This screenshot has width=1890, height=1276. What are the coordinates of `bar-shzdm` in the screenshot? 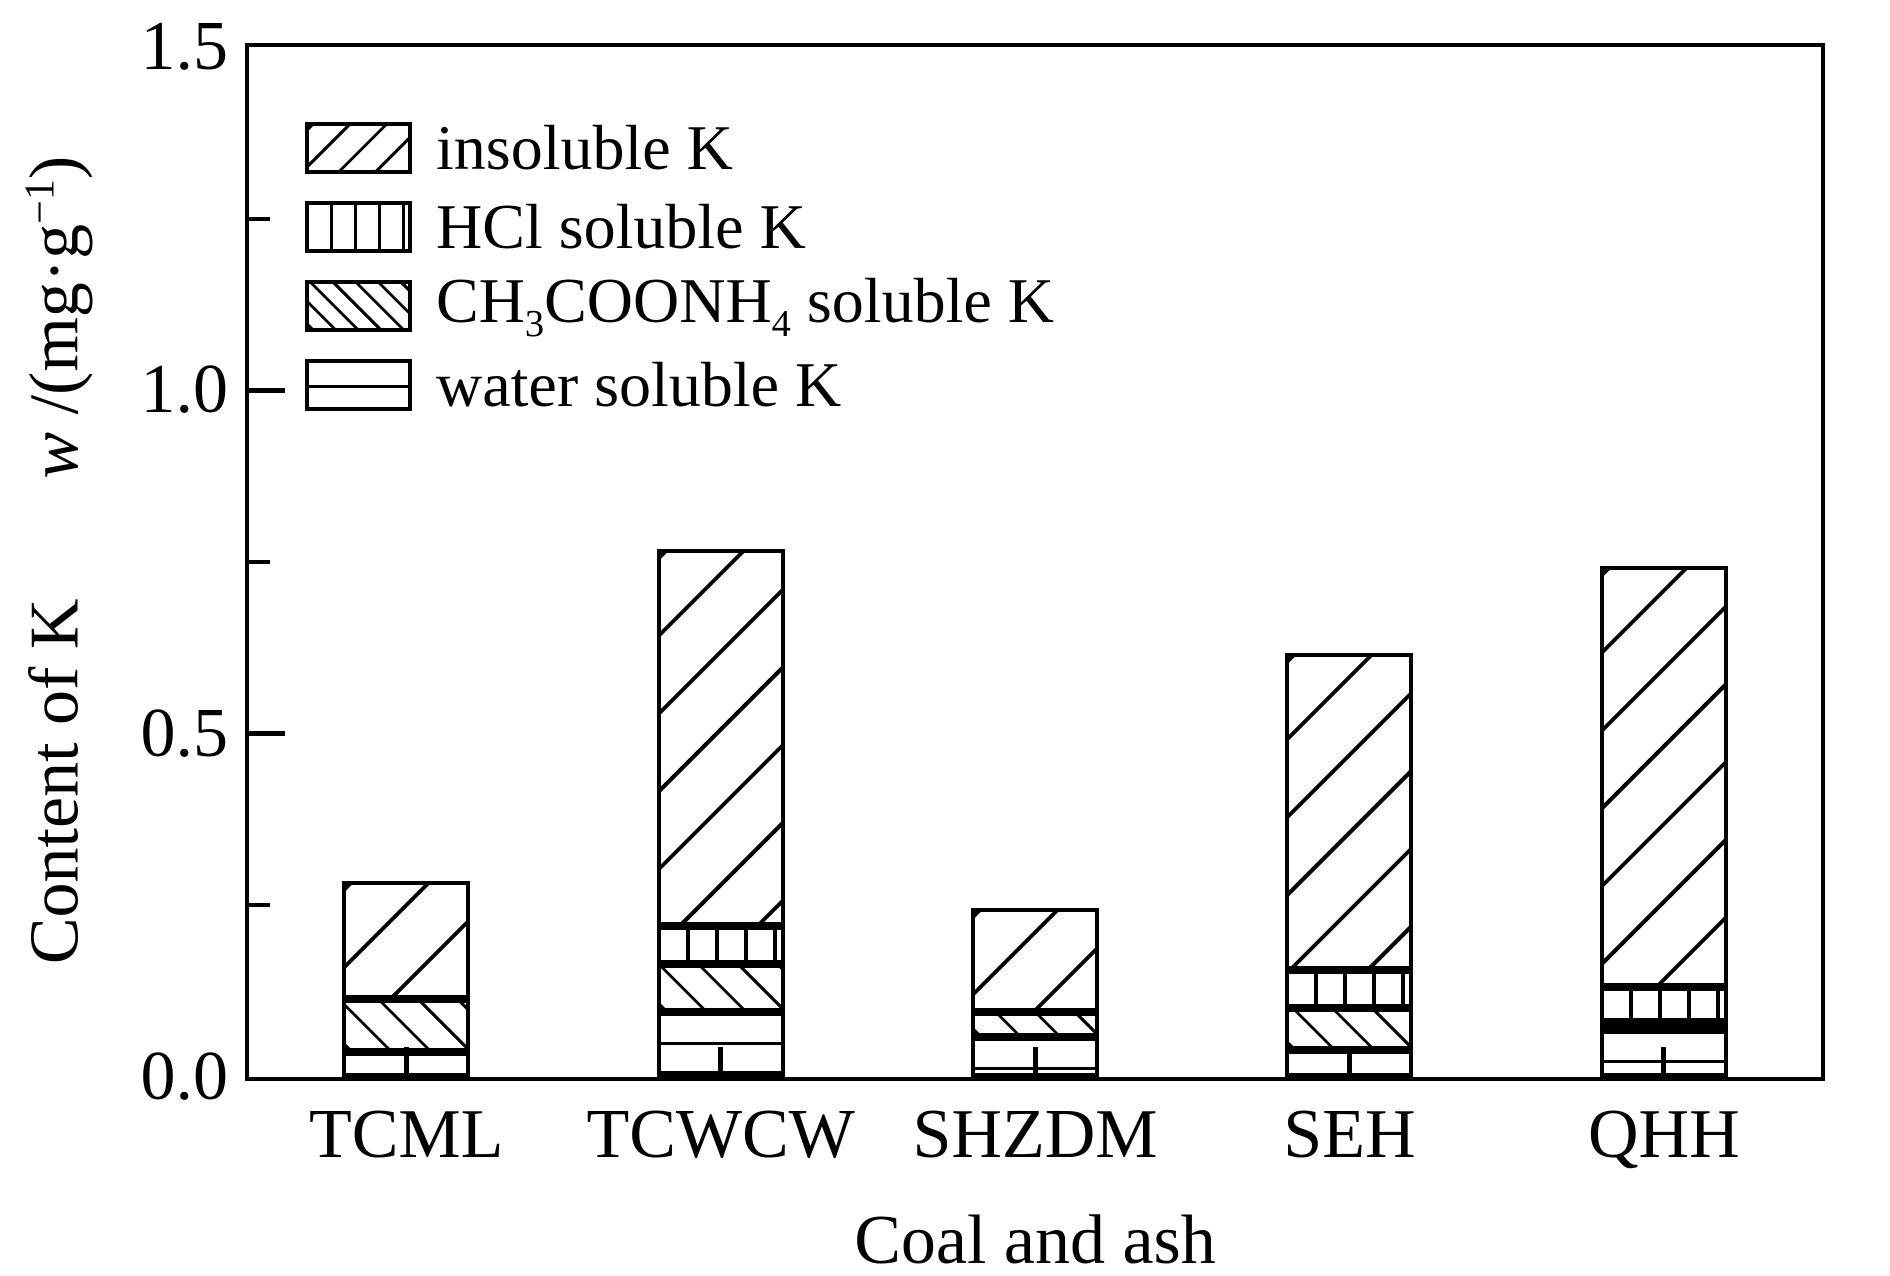 It's located at (1035, 992).